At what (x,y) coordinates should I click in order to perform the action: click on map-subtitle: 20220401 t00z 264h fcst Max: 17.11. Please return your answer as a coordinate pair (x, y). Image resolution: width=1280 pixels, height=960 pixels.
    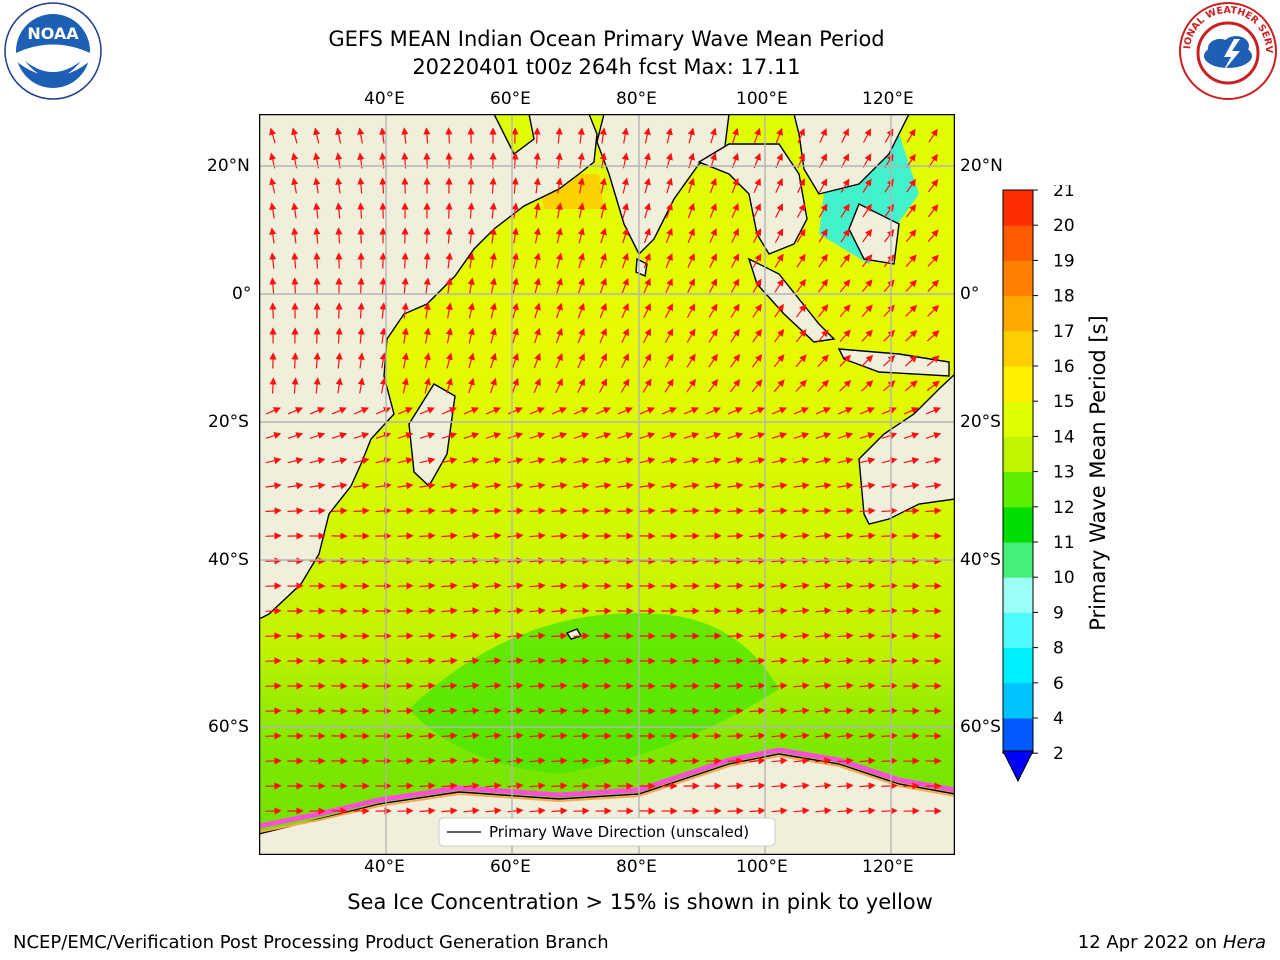
    Looking at the image, I should click on (606, 67).